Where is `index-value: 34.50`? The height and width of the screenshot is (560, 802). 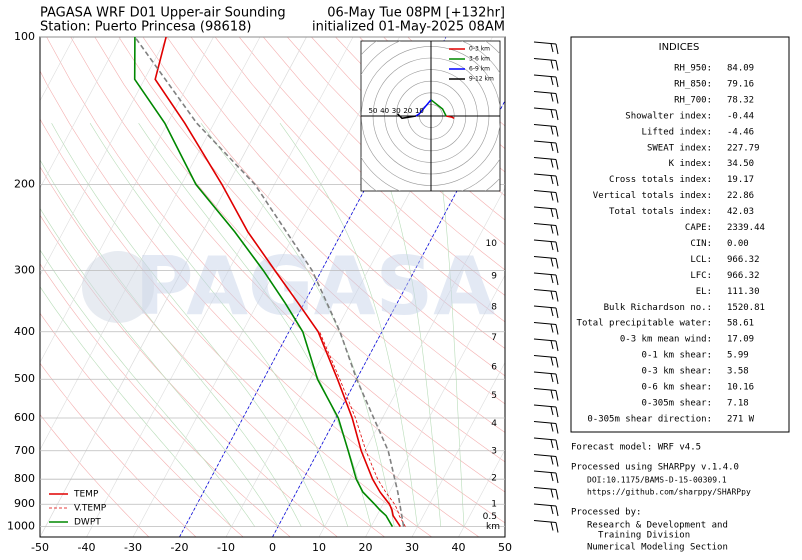
index-value: 34.50 is located at coordinates (740, 164).